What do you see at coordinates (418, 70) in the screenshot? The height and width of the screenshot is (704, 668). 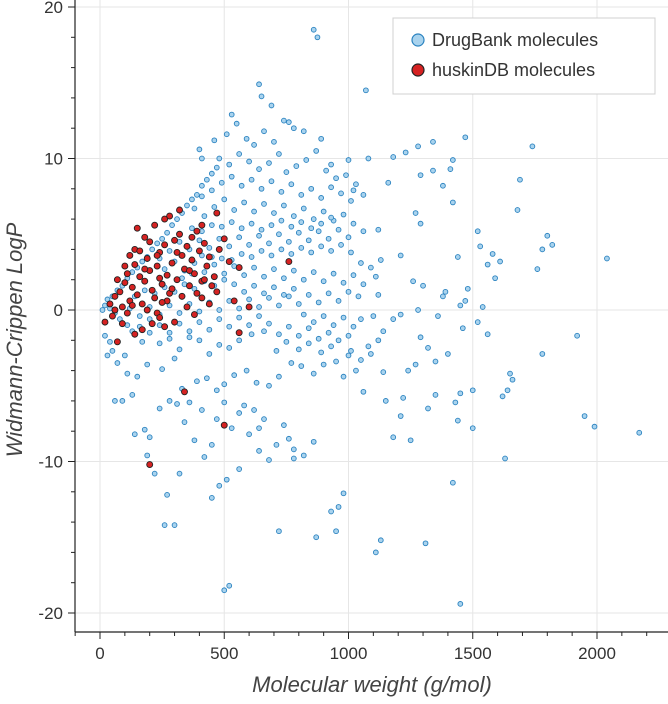 I see `legend-marker-huskindb` at bounding box center [418, 70].